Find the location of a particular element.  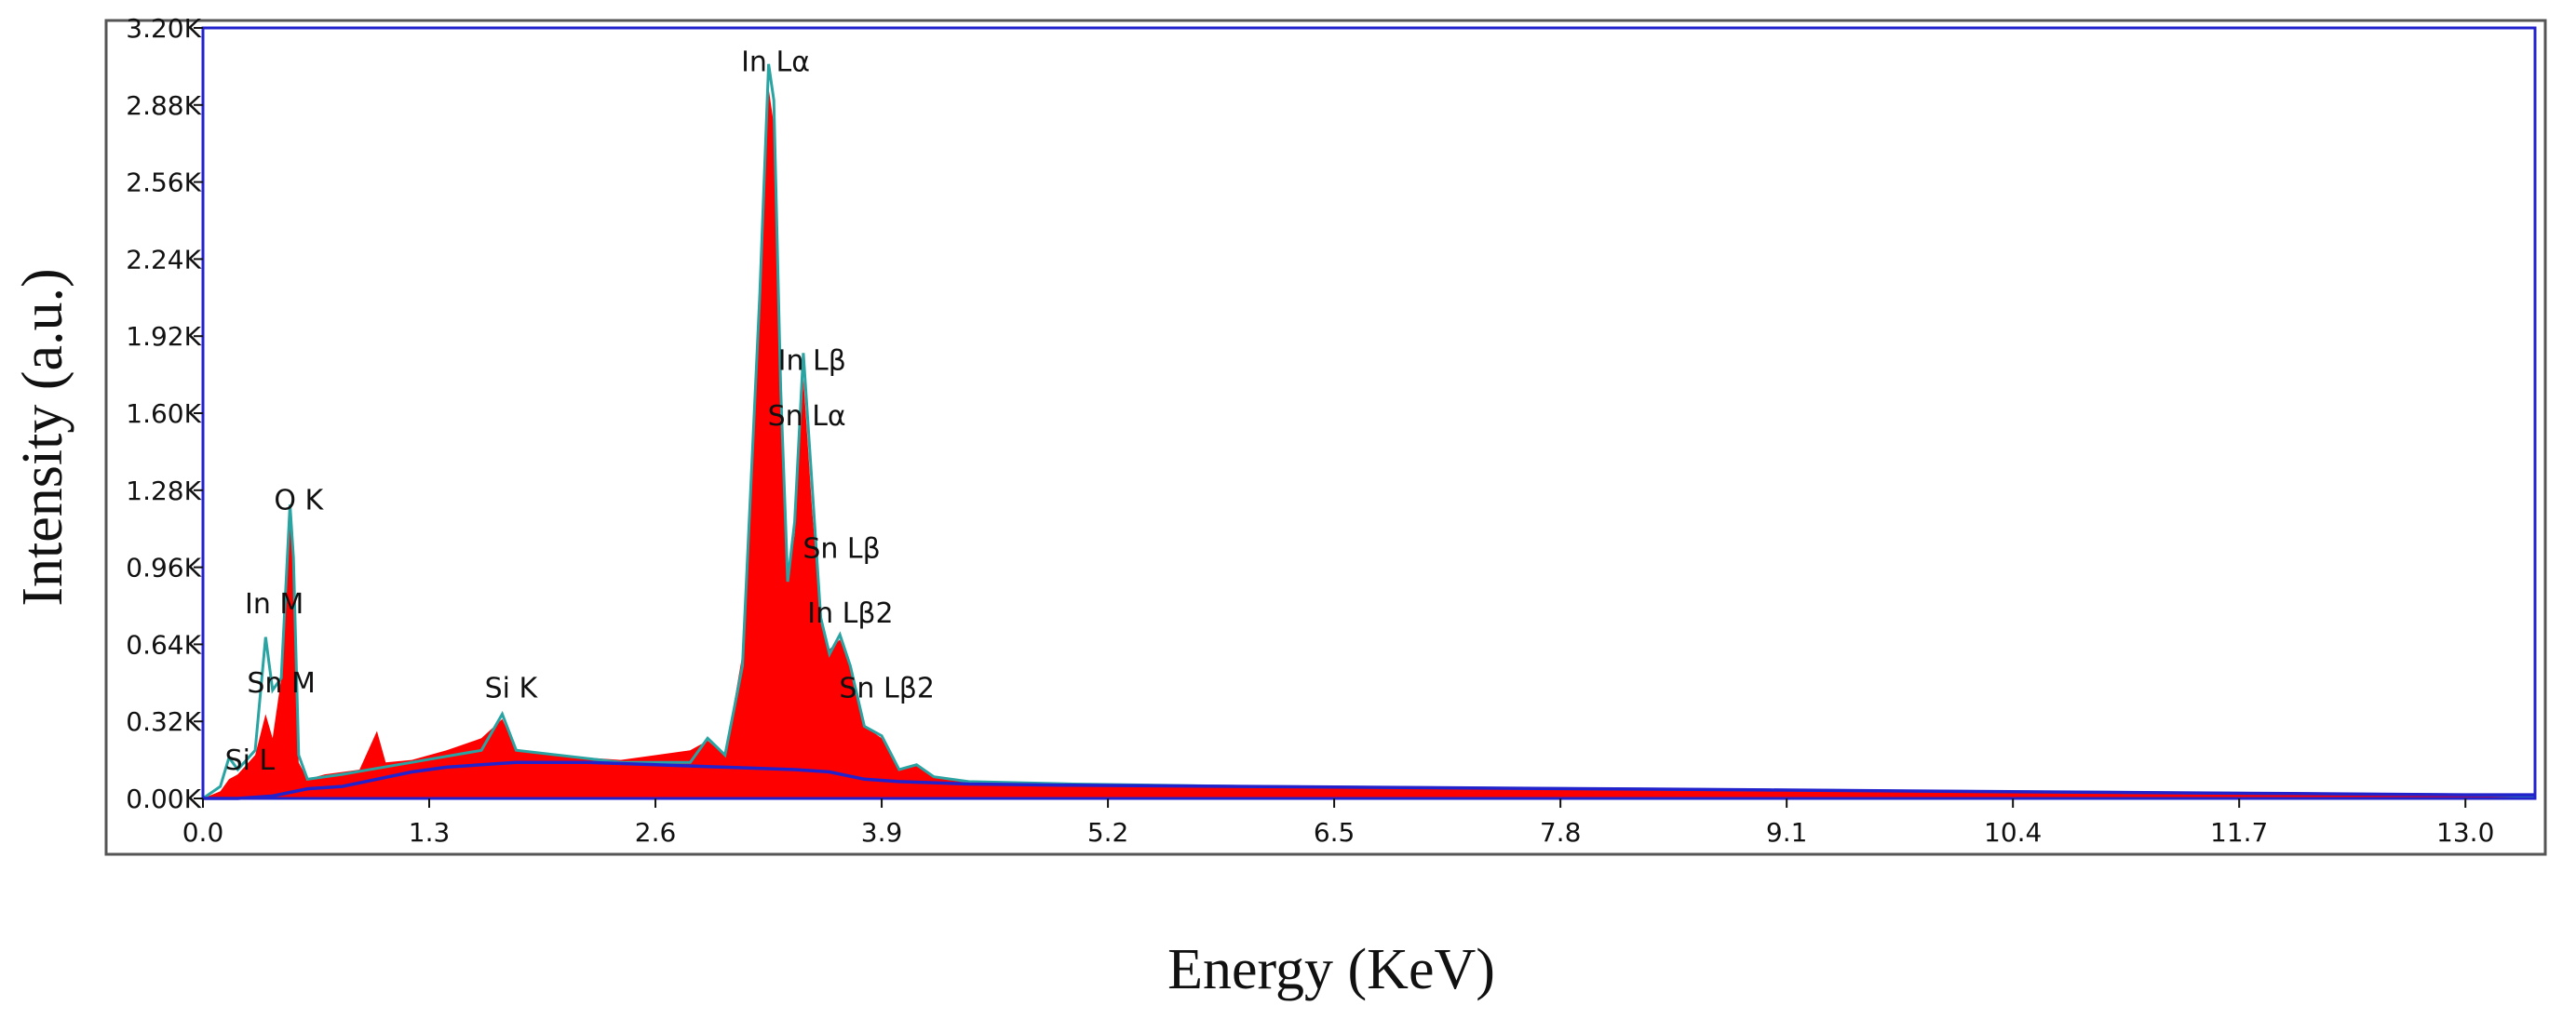

y-tick-label: 2.88K is located at coordinates (163, 105).